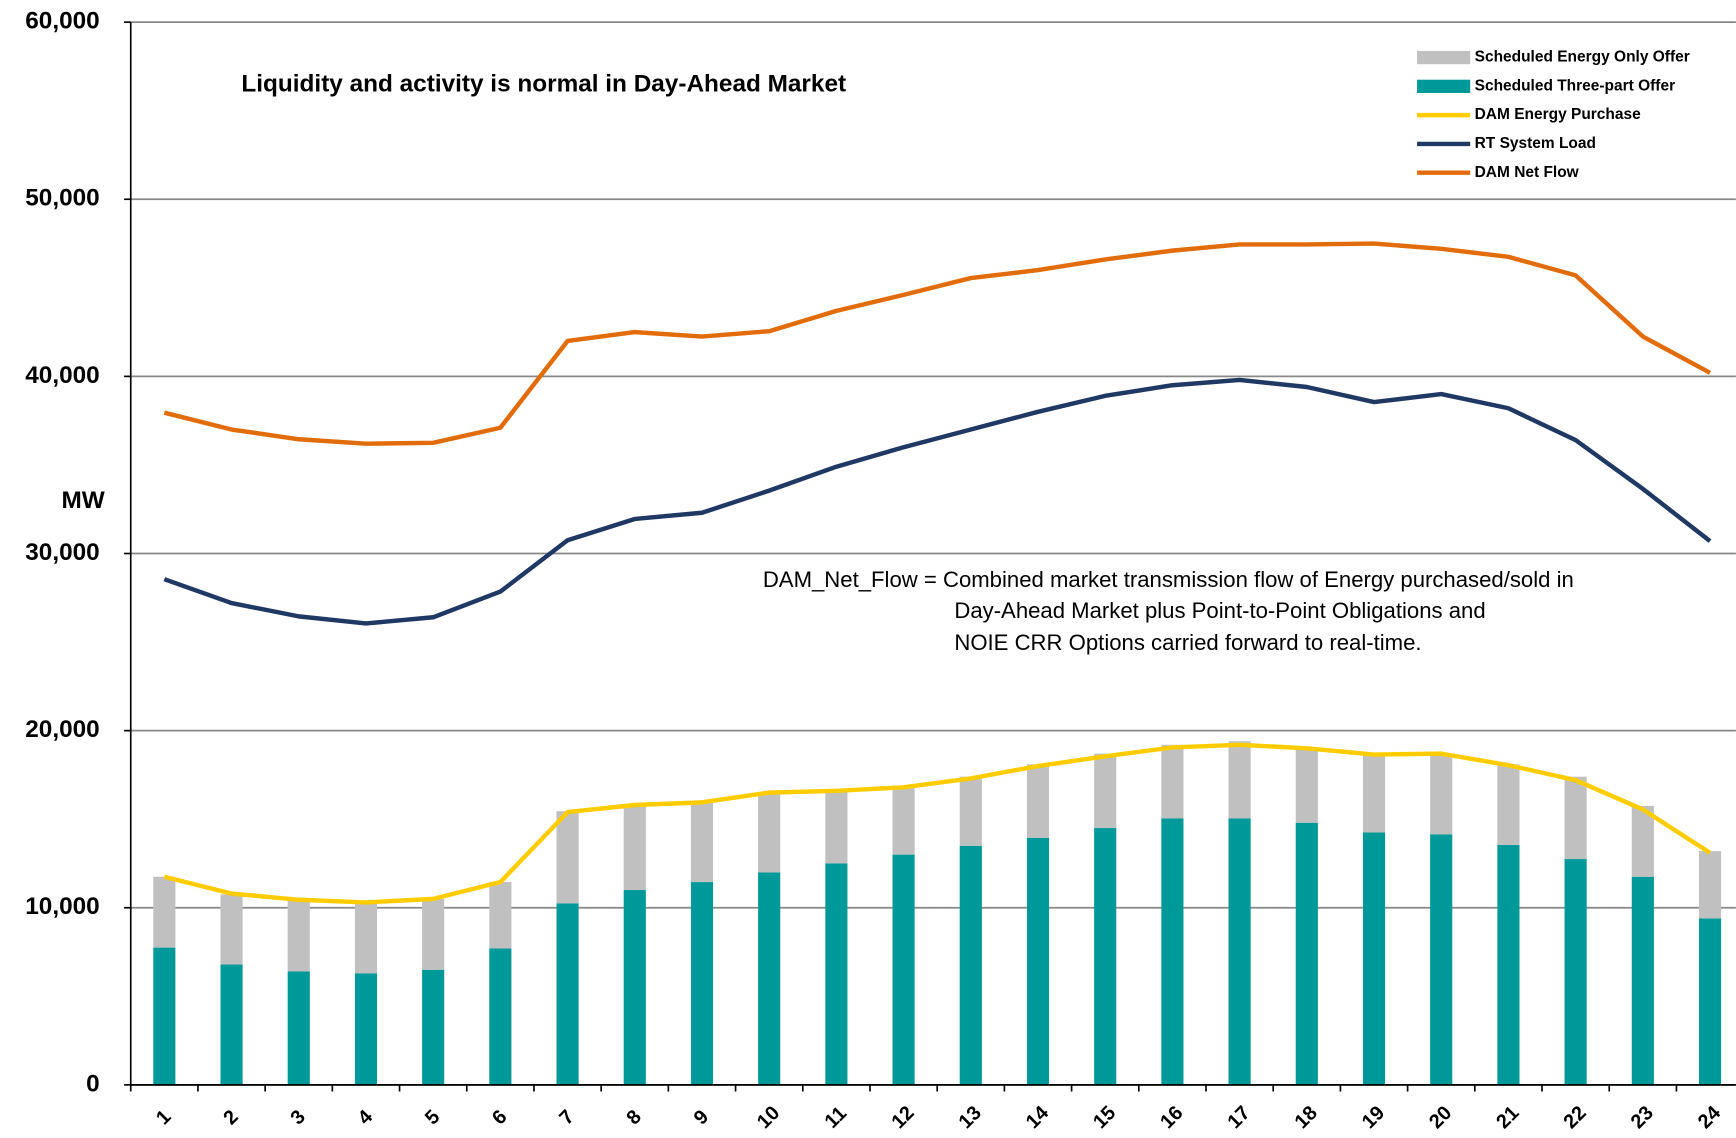 The image size is (1736, 1138). What do you see at coordinates (768, 1117) in the screenshot?
I see `x-tick-label: 10` at bounding box center [768, 1117].